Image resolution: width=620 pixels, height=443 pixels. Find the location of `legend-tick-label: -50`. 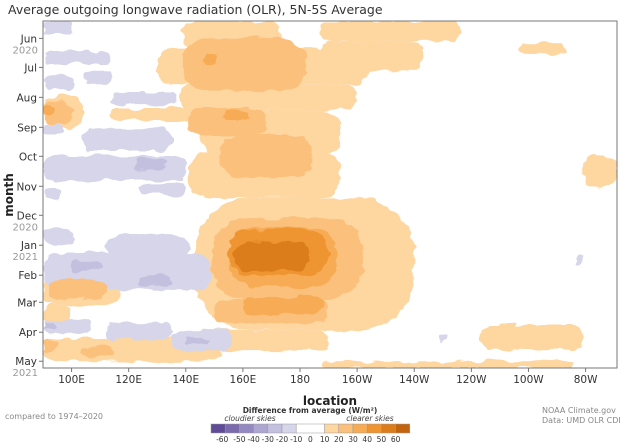

legend-tick-label: -50 is located at coordinates (239, 439).